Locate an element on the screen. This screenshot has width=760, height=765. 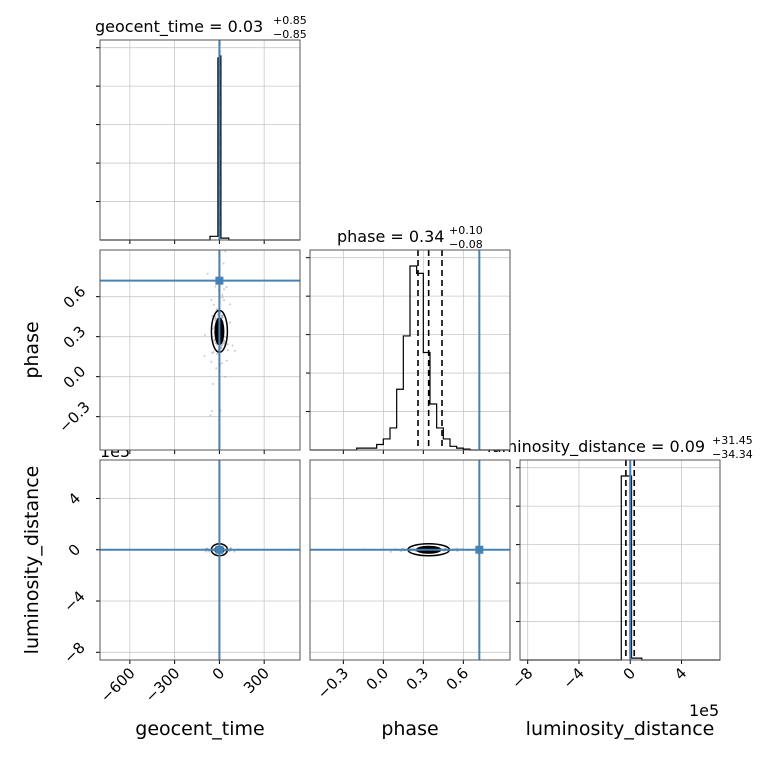
offset-label-x-ld: 1e5 is located at coordinates (704, 710).